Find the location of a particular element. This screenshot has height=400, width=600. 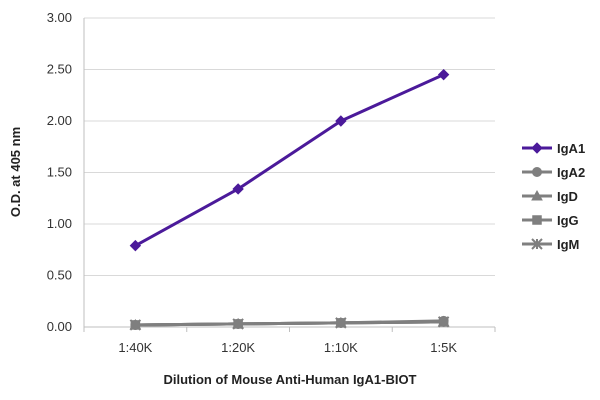

y-tick-labels: 0.00 0.50 1.00 1.50 2.00 2.50 3.00 is located at coordinates (59, 172).